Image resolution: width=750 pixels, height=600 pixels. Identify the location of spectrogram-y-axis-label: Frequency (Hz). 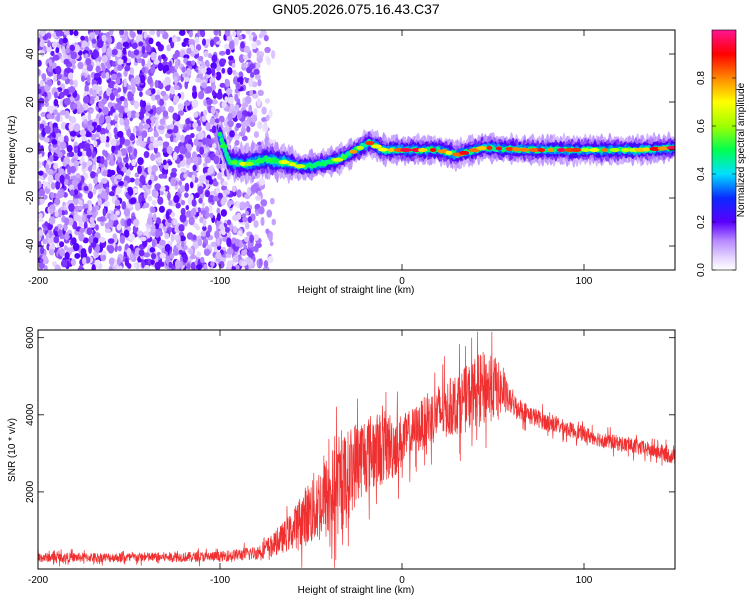
(12, 150).